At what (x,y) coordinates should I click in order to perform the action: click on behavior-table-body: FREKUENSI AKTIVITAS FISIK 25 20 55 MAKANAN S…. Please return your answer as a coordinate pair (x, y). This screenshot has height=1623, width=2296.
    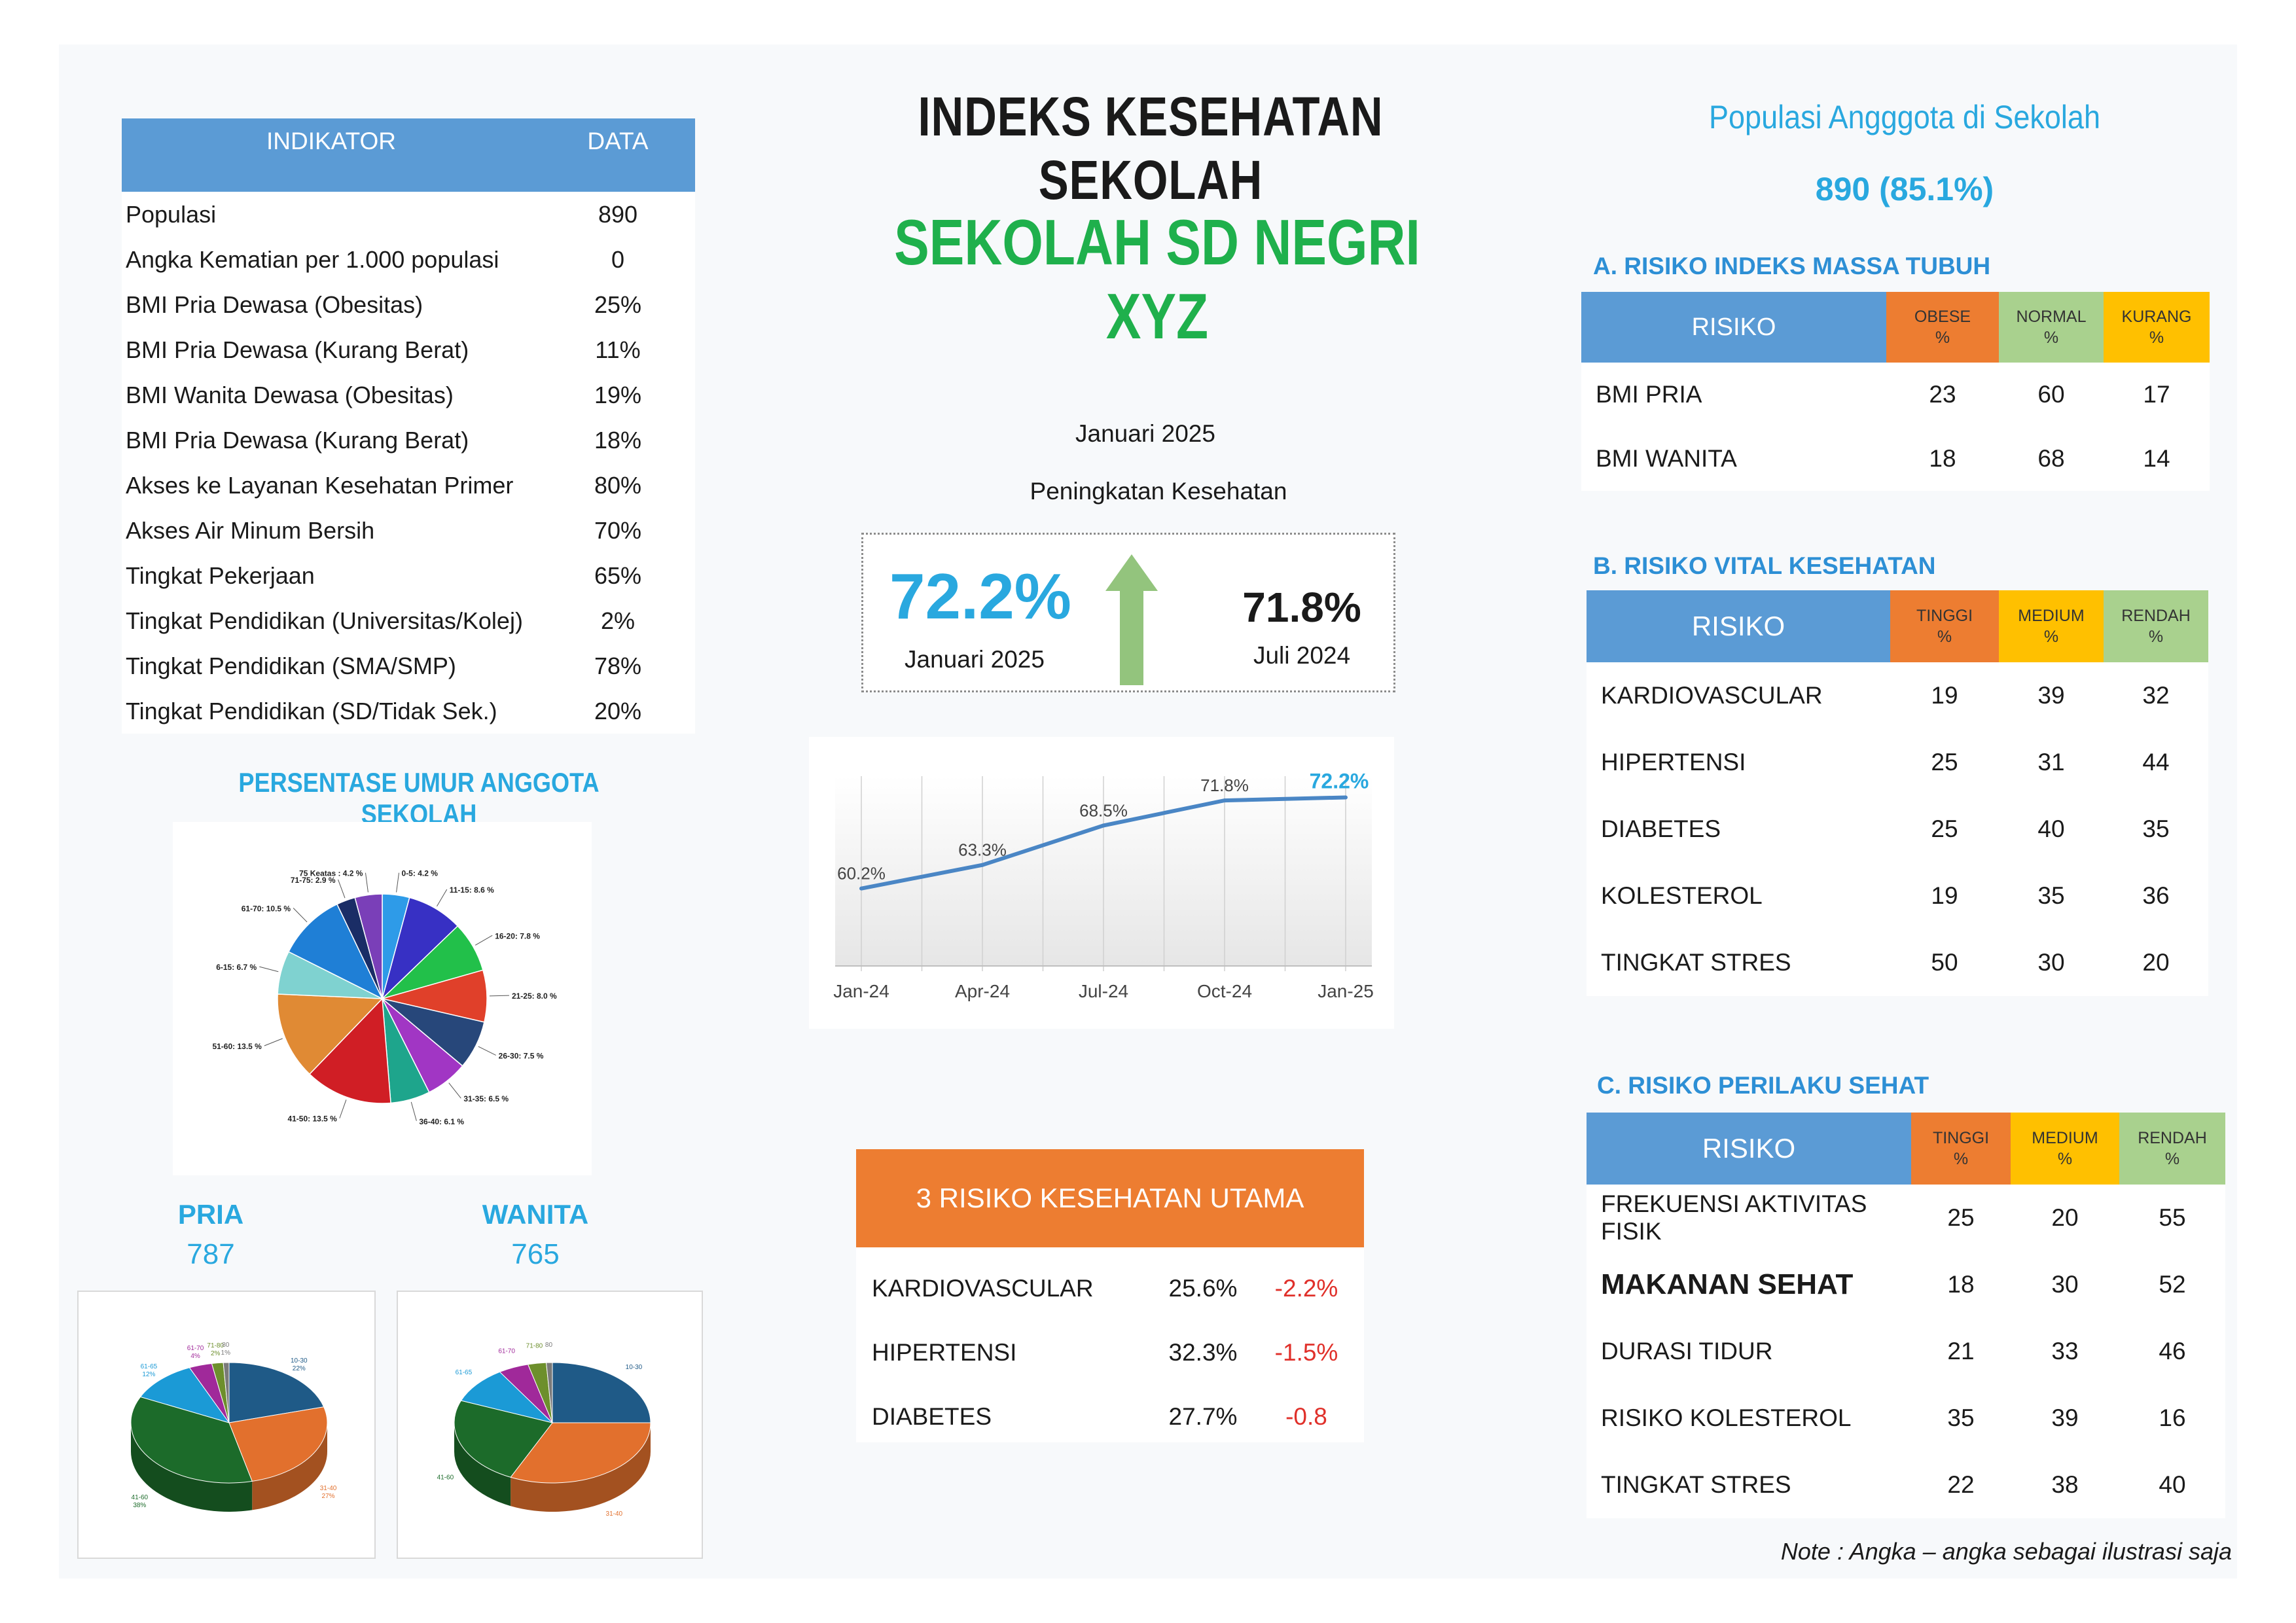
    Looking at the image, I should click on (1906, 1351).